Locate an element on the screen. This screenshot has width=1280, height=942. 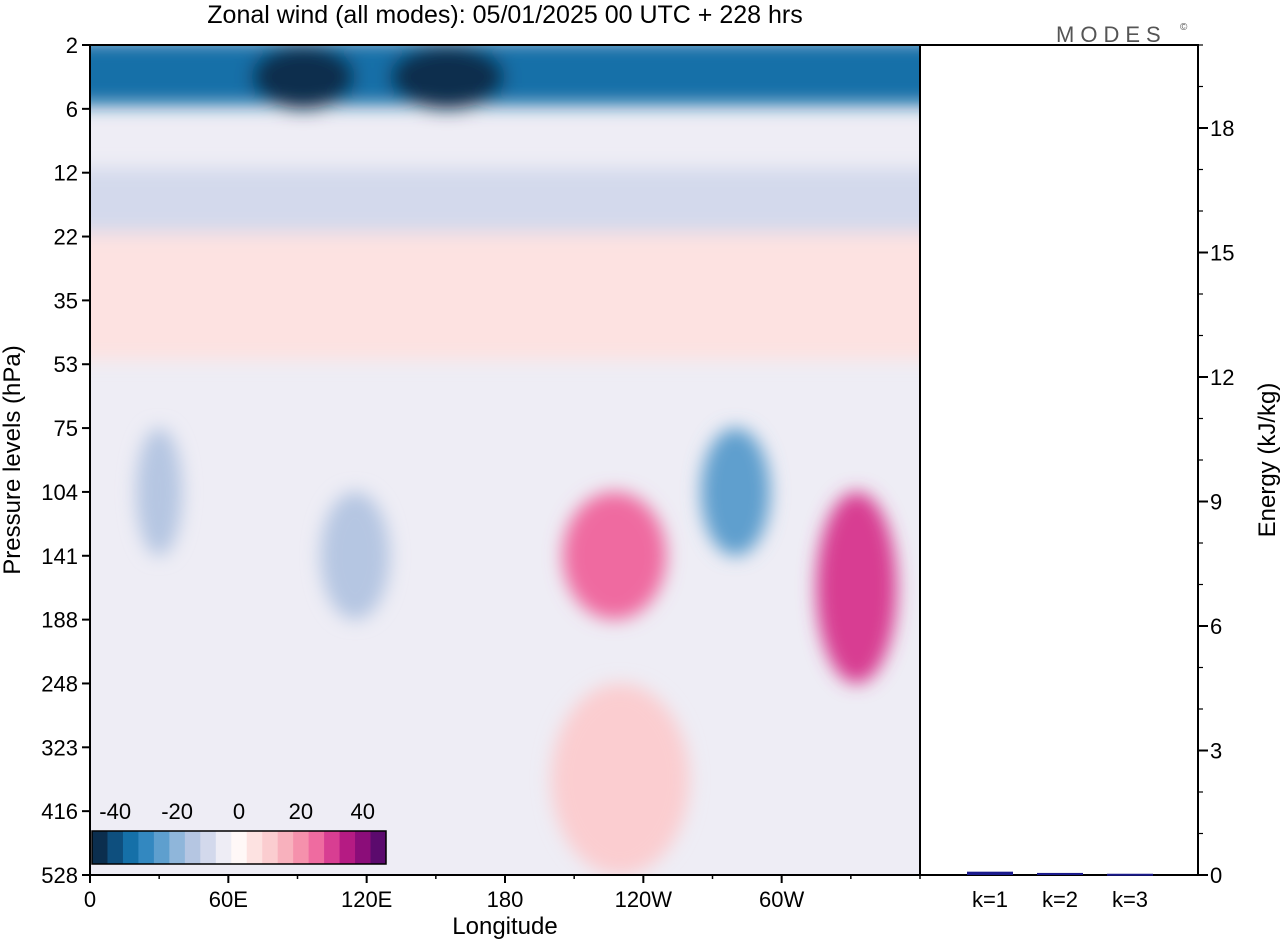
y-tick-label: 2 is located at coordinates (72, 45).